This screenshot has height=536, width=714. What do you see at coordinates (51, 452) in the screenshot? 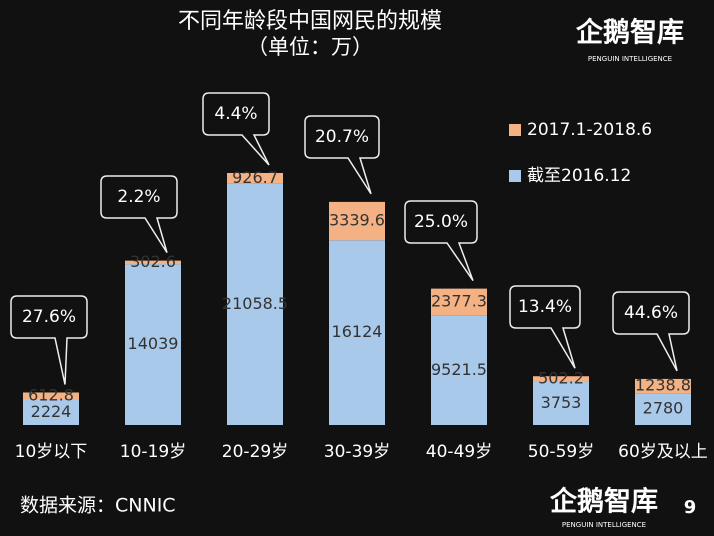
I see `x-tick-label: 10岁以下` at bounding box center [51, 452].